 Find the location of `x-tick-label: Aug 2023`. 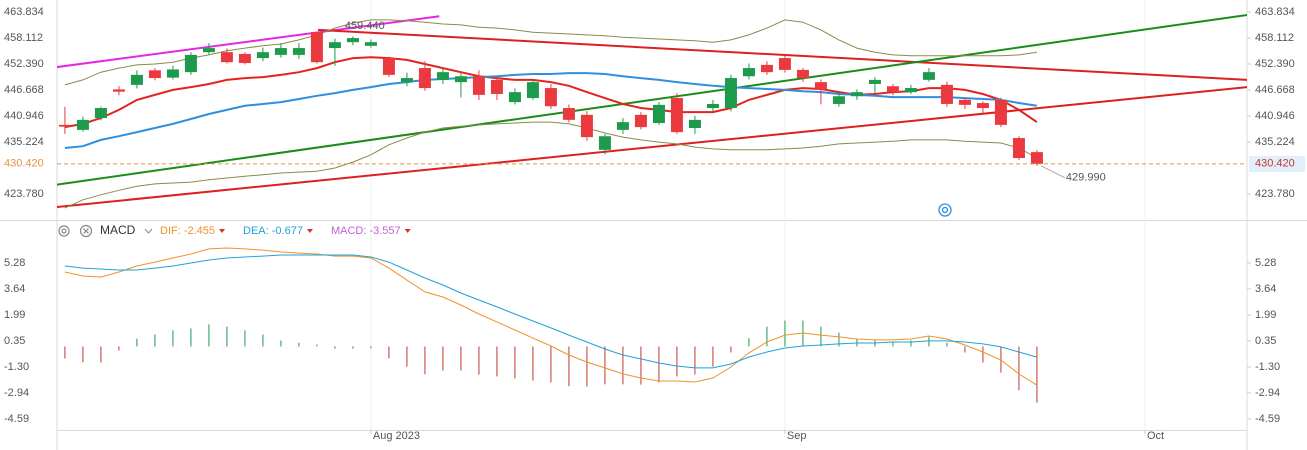

x-tick-label: Aug 2023 is located at coordinates (396, 436).